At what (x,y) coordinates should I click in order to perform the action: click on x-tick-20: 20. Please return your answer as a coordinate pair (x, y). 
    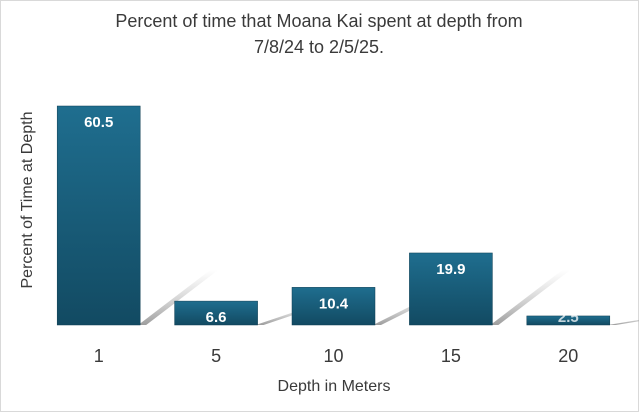
    Looking at the image, I should click on (568, 356).